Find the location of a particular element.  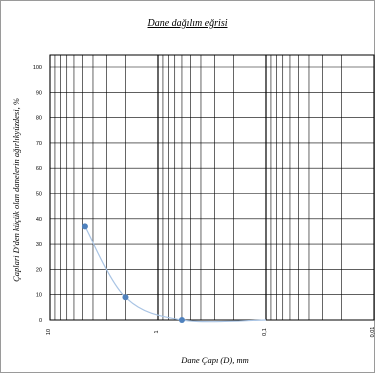

series-line is located at coordinates (175, 274).